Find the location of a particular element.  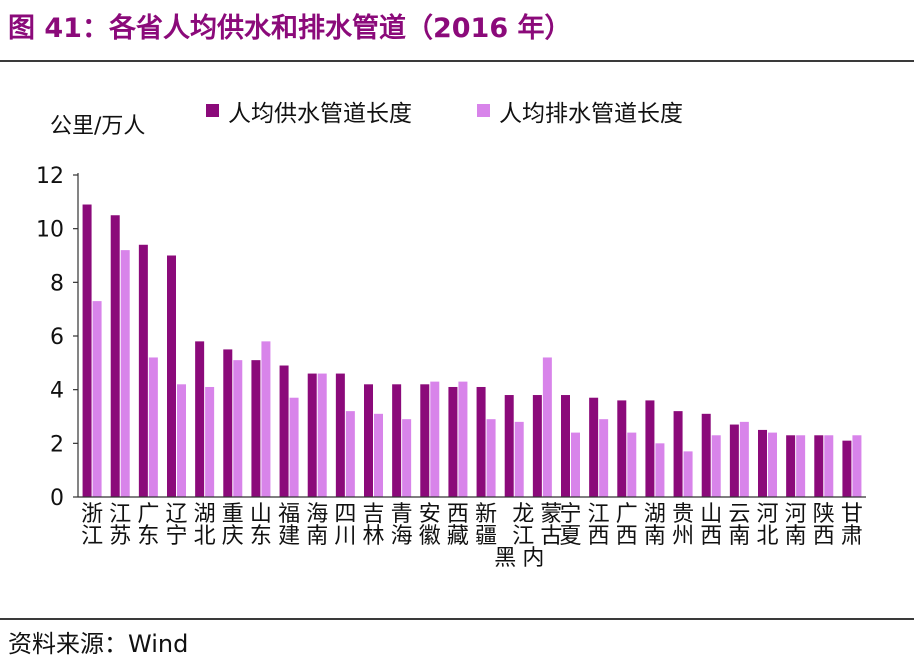

x-tick-label: 河北 is located at coordinates (767, 525).